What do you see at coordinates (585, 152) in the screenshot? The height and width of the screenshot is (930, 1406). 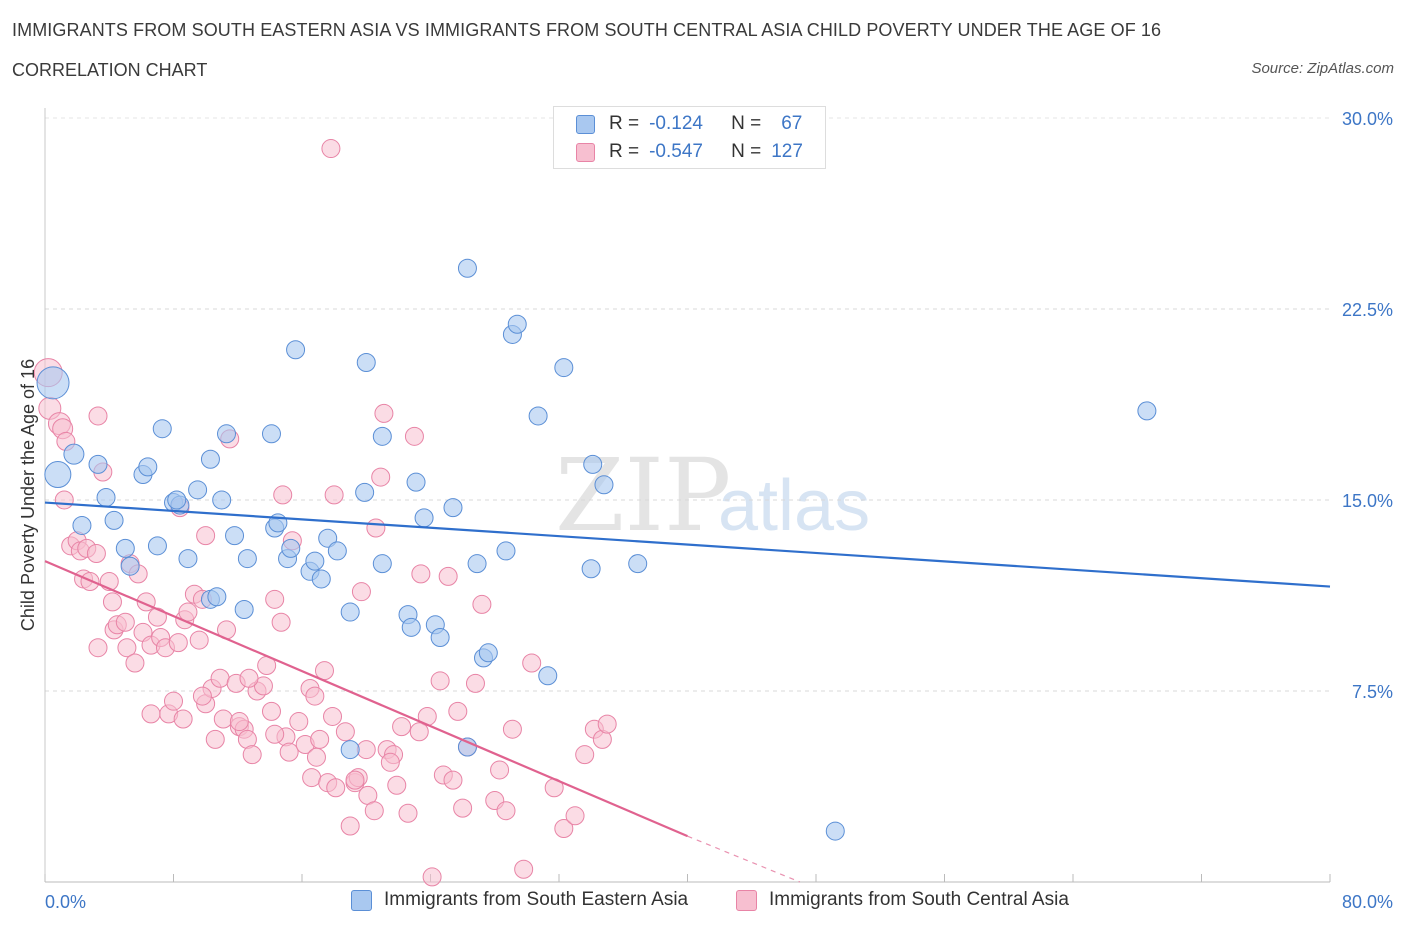 I see `legend-swatch-pink` at bounding box center [585, 152].